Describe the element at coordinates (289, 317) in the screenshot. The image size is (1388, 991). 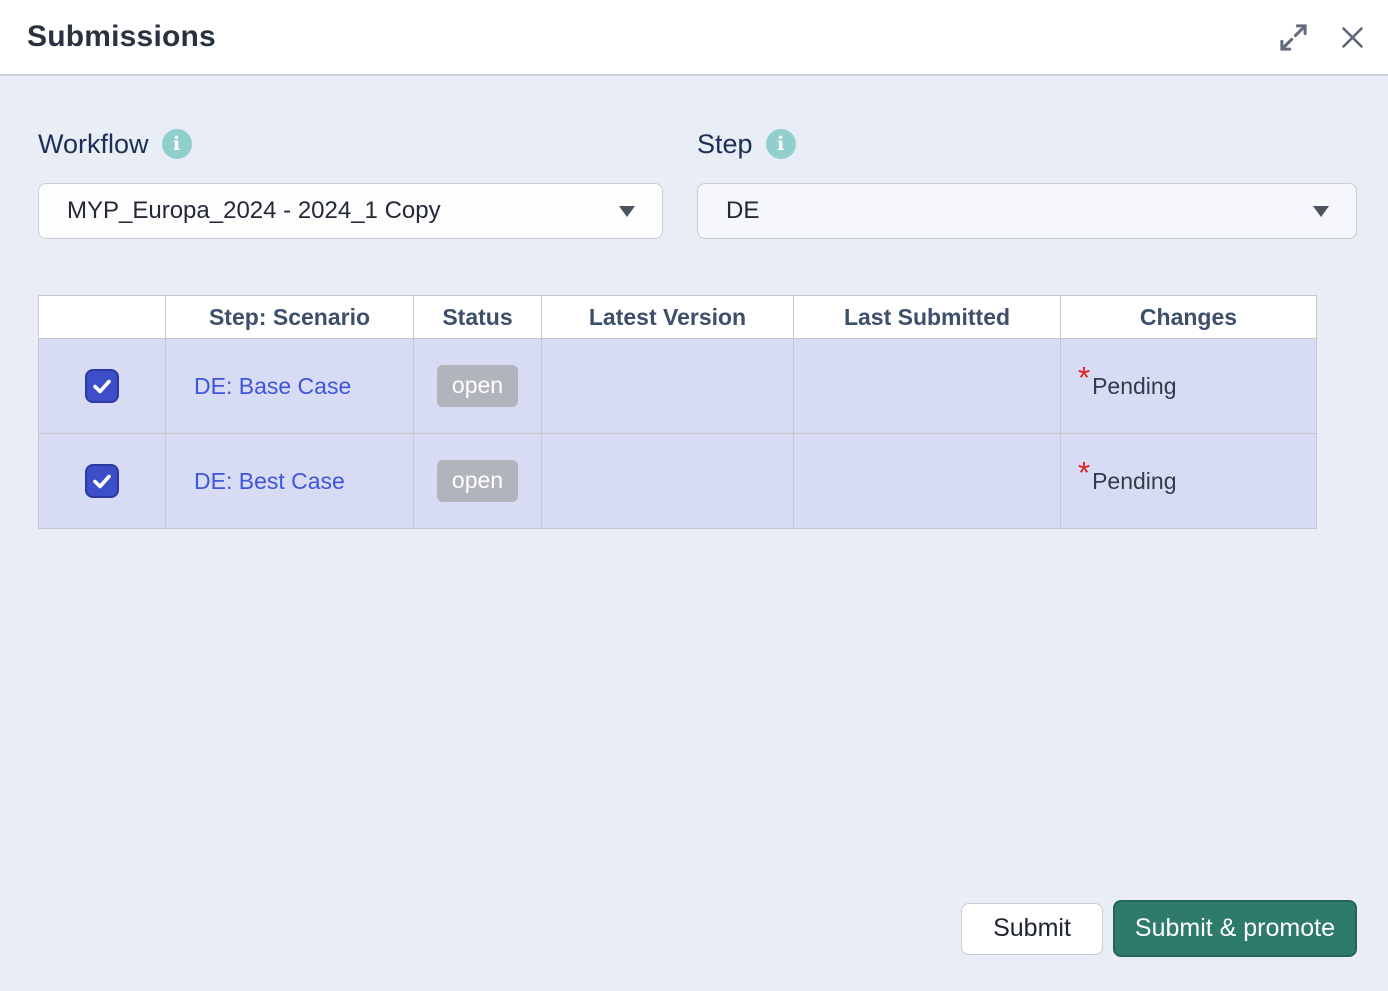
I see `col-header-scenario: Step: Scenario` at that location.